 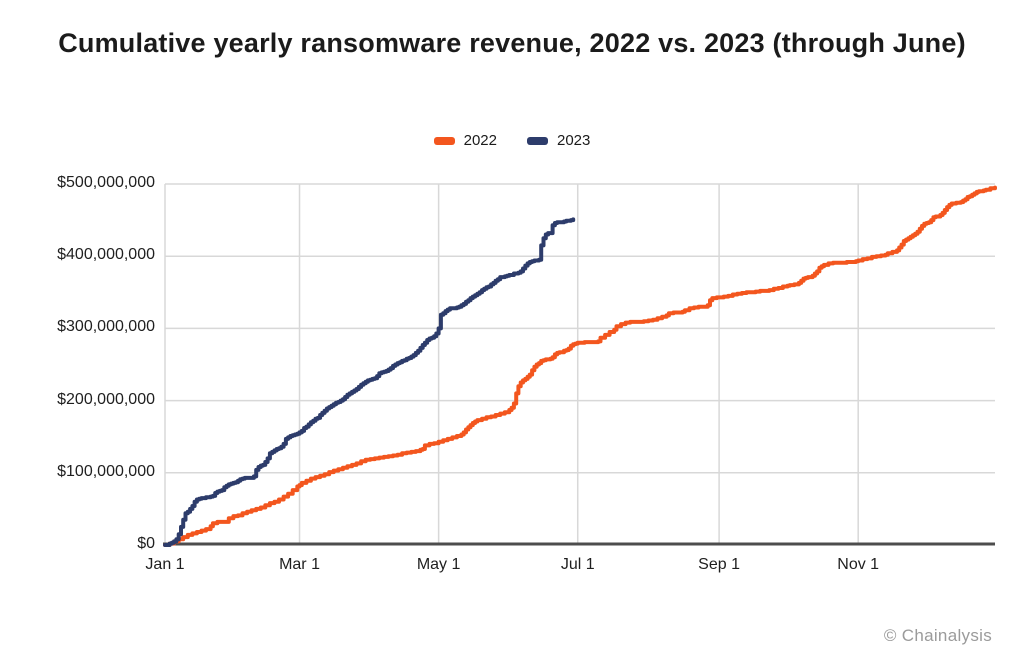 I want to click on legend-item-2022: 2022, so click(x=465, y=140).